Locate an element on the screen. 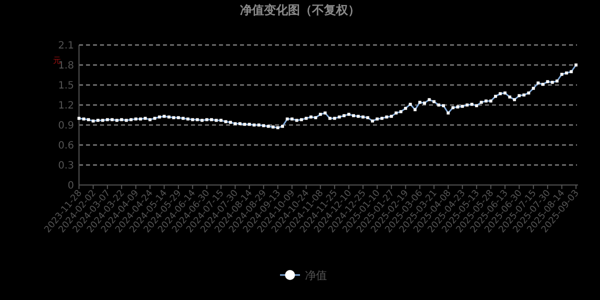  y-tick-label: 0.3 is located at coordinates (66, 166).